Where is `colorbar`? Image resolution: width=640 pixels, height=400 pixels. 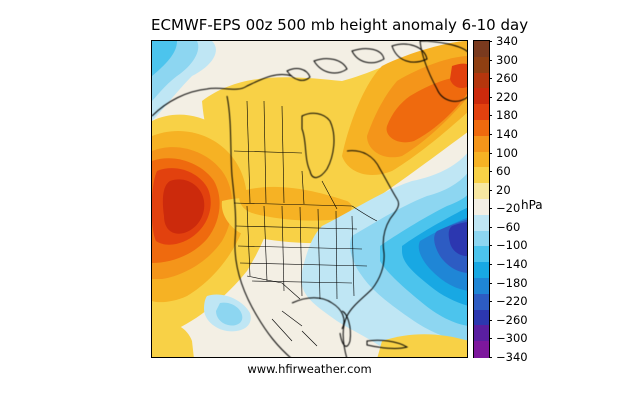 colorbar is located at coordinates (481, 199).